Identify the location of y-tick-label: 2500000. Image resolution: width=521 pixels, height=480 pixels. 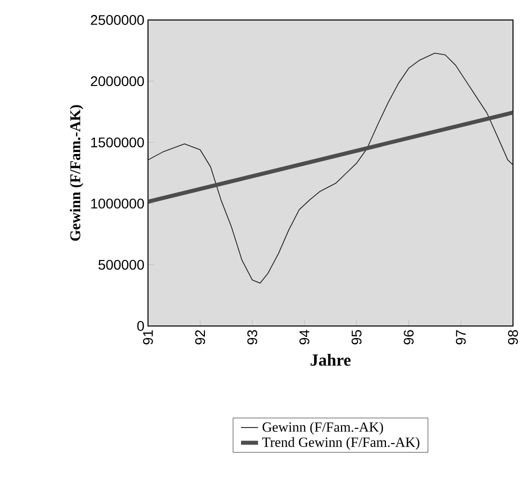
(117, 20).